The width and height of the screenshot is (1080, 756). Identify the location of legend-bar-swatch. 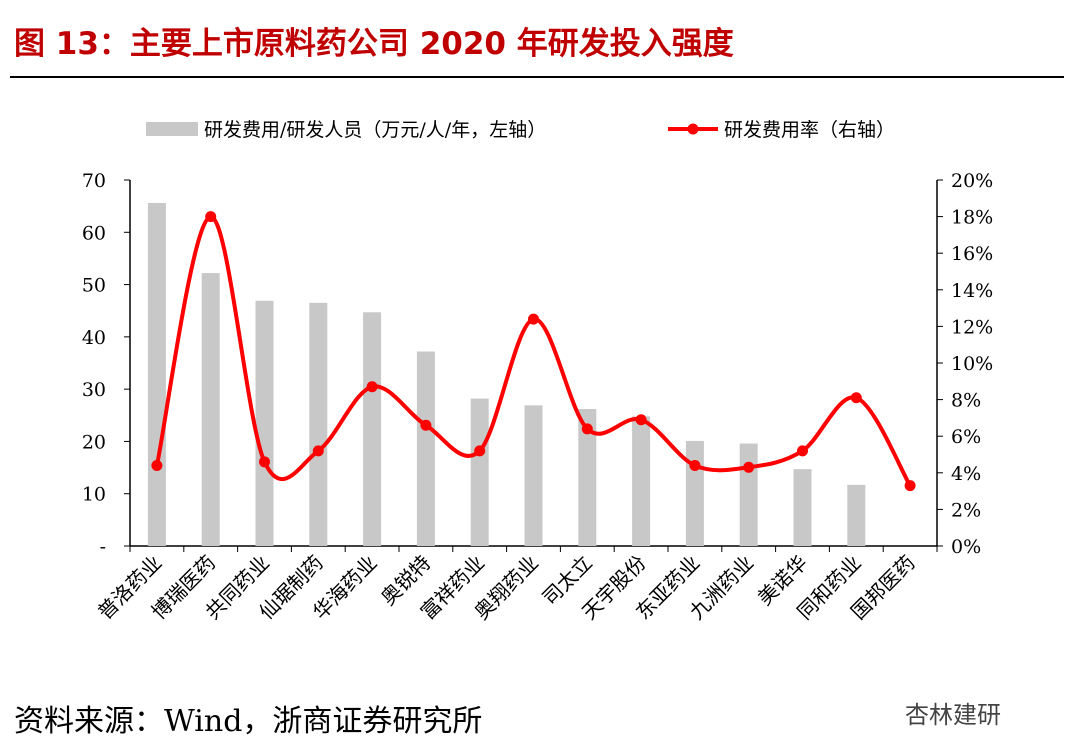
(172, 129).